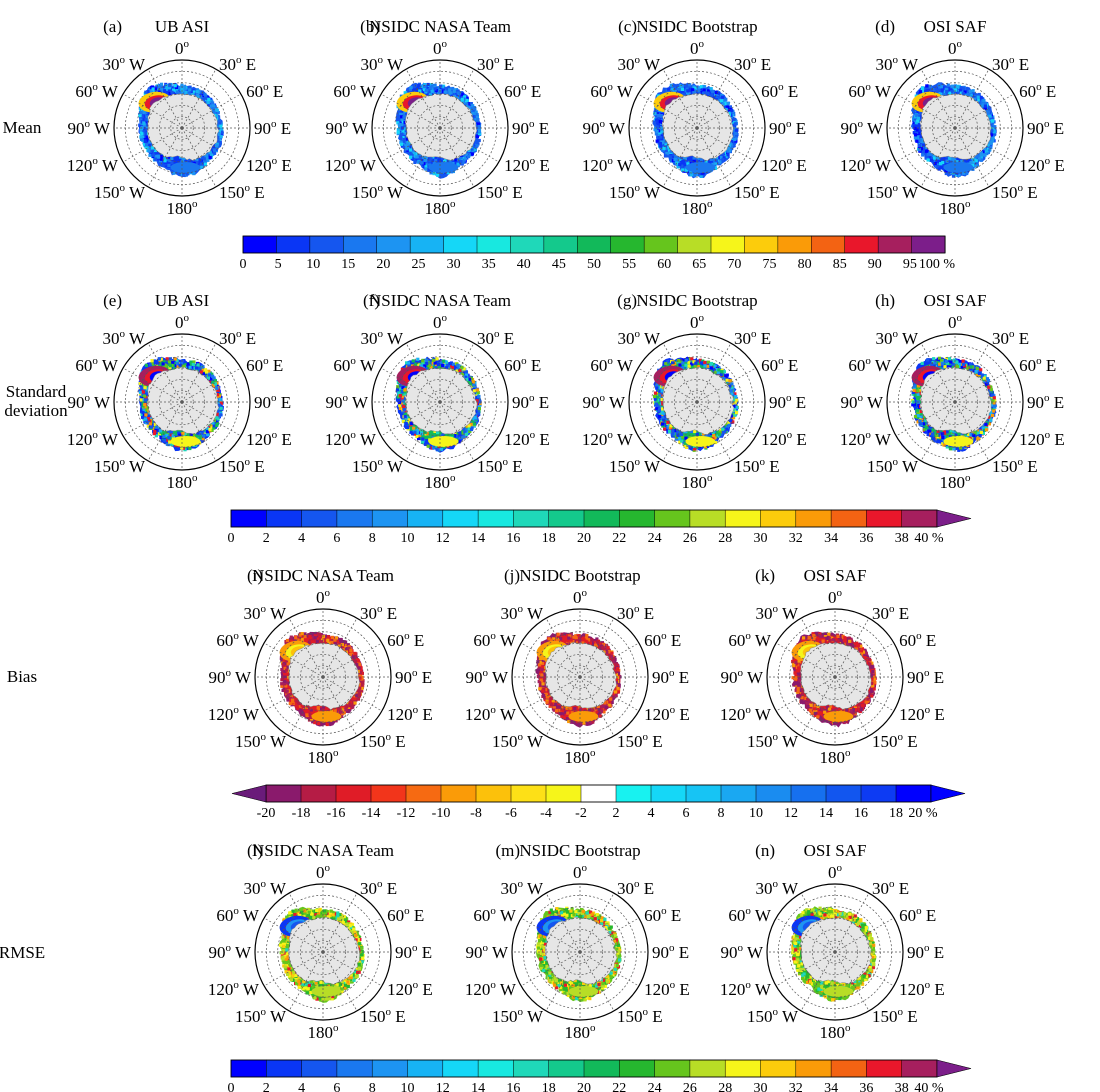 Image resolution: width=1100 pixels, height=1092 pixels. Describe the element at coordinates (522, 365) in the screenshot. I see `lon-label-60e: 60o E` at that location.